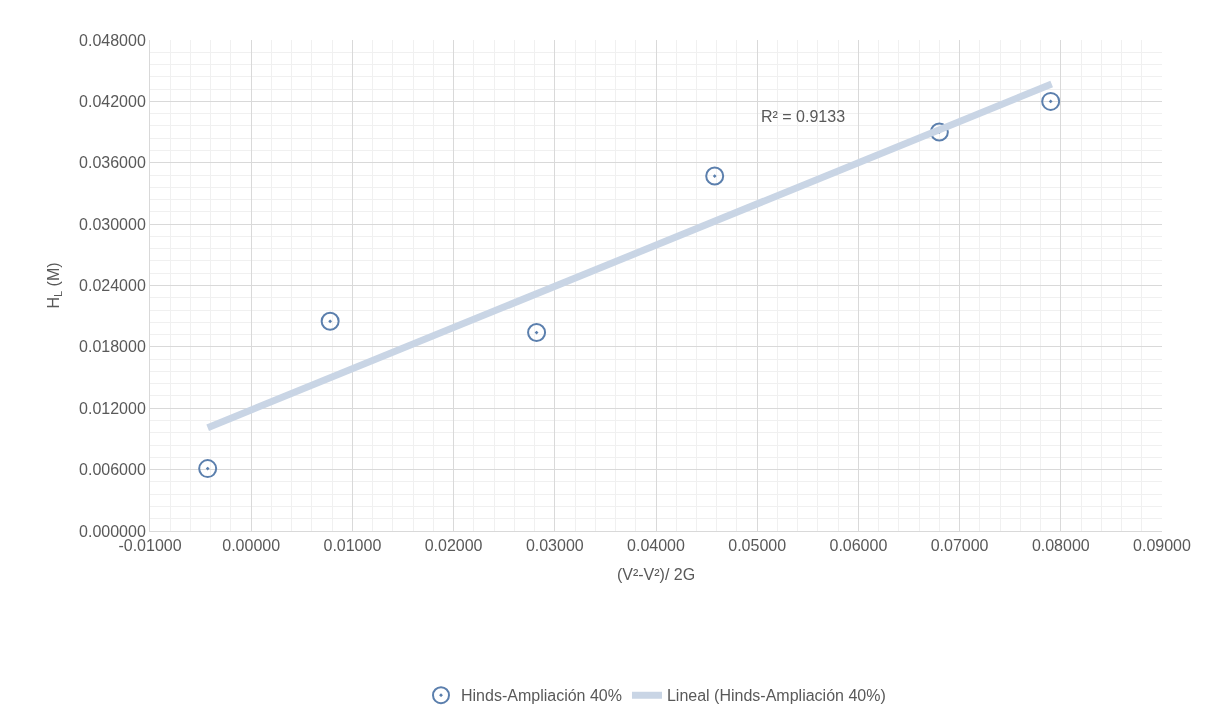 The image size is (1232, 724). What do you see at coordinates (656, 546) in the screenshot?
I see `x-tick-label: 0.04000` at bounding box center [656, 546].